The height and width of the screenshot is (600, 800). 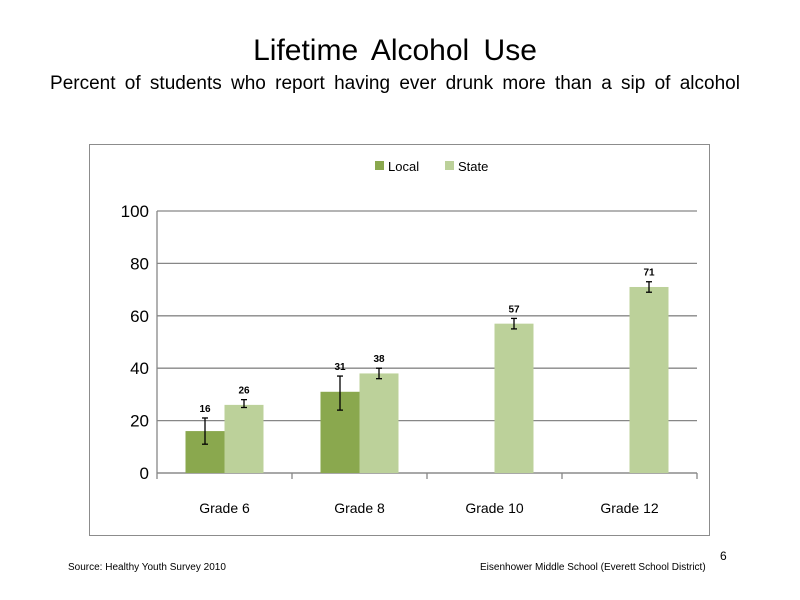 I want to click on page-number: 6, so click(x=723, y=556).